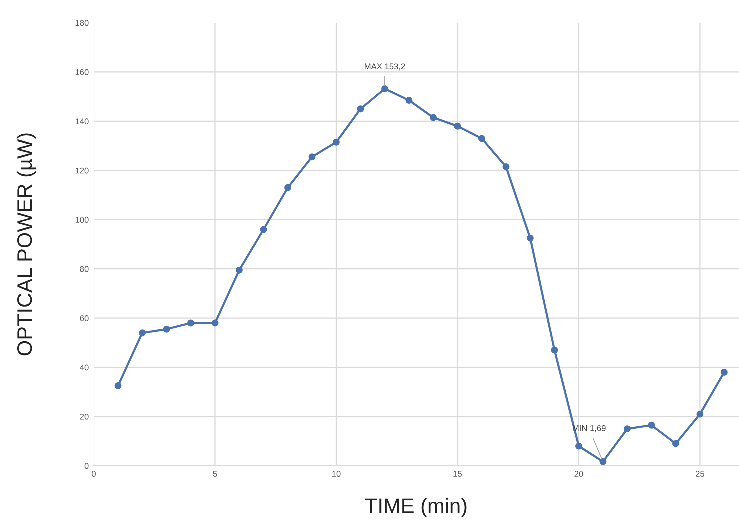 Image resolution: width=739 pixels, height=521 pixels. I want to click on y-tick-label: 180, so click(82, 23).